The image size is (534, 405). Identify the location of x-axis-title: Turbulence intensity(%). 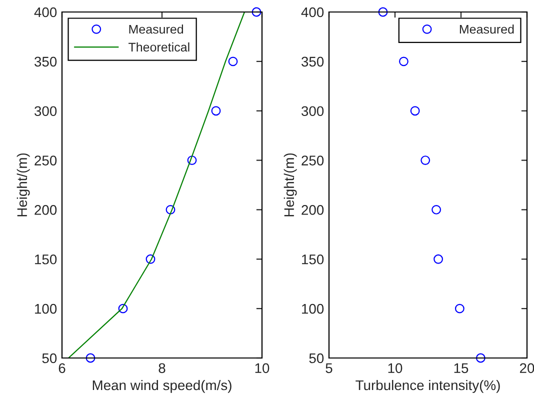
(428, 386).